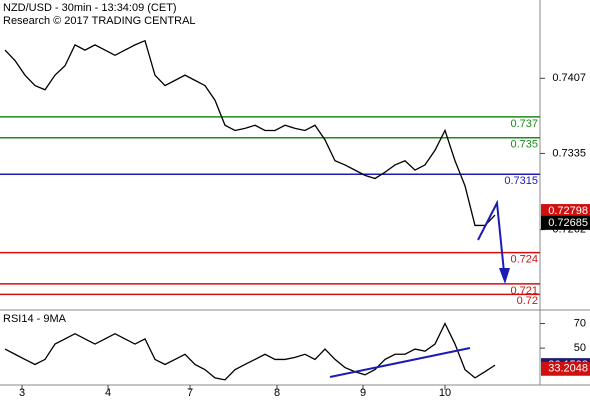  Describe the element at coordinates (580, 323) in the screenshot. I see `y-tick-label: 70` at that location.